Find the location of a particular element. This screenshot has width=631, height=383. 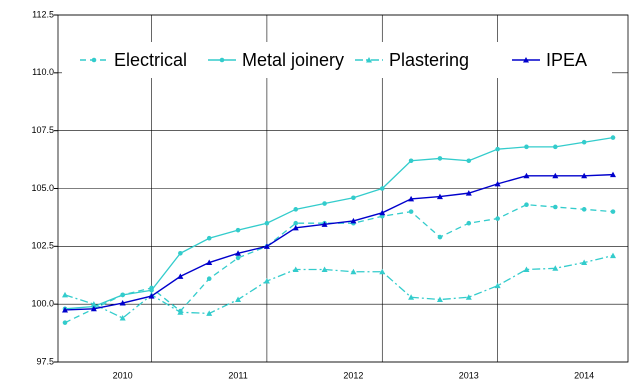

x-tick-label: 2012 is located at coordinates (353, 375).